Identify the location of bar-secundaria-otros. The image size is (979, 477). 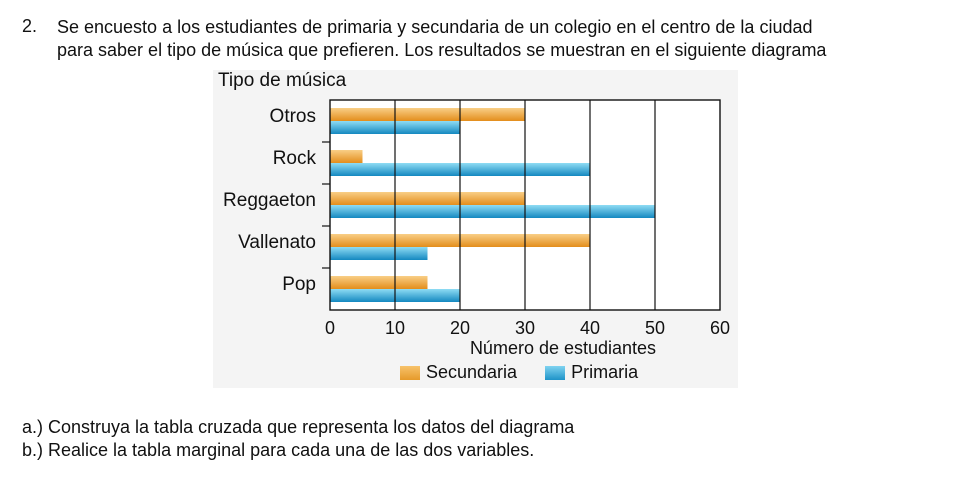
(427, 114).